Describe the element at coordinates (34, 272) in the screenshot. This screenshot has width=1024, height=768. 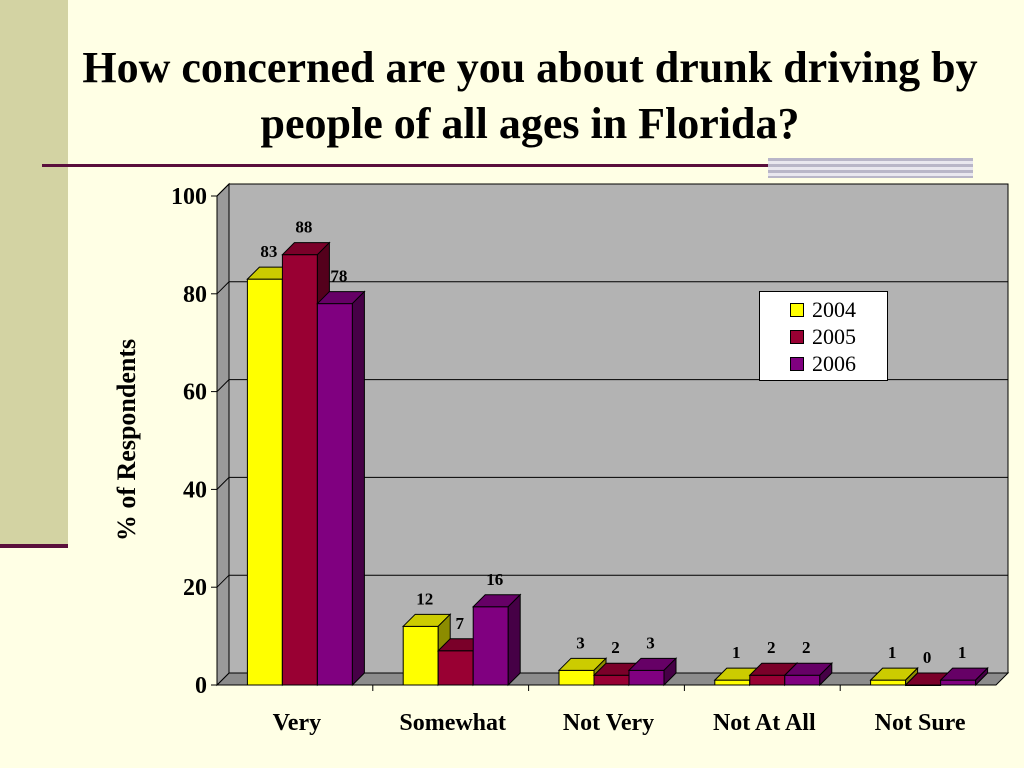
I see `left-decor-band` at that location.